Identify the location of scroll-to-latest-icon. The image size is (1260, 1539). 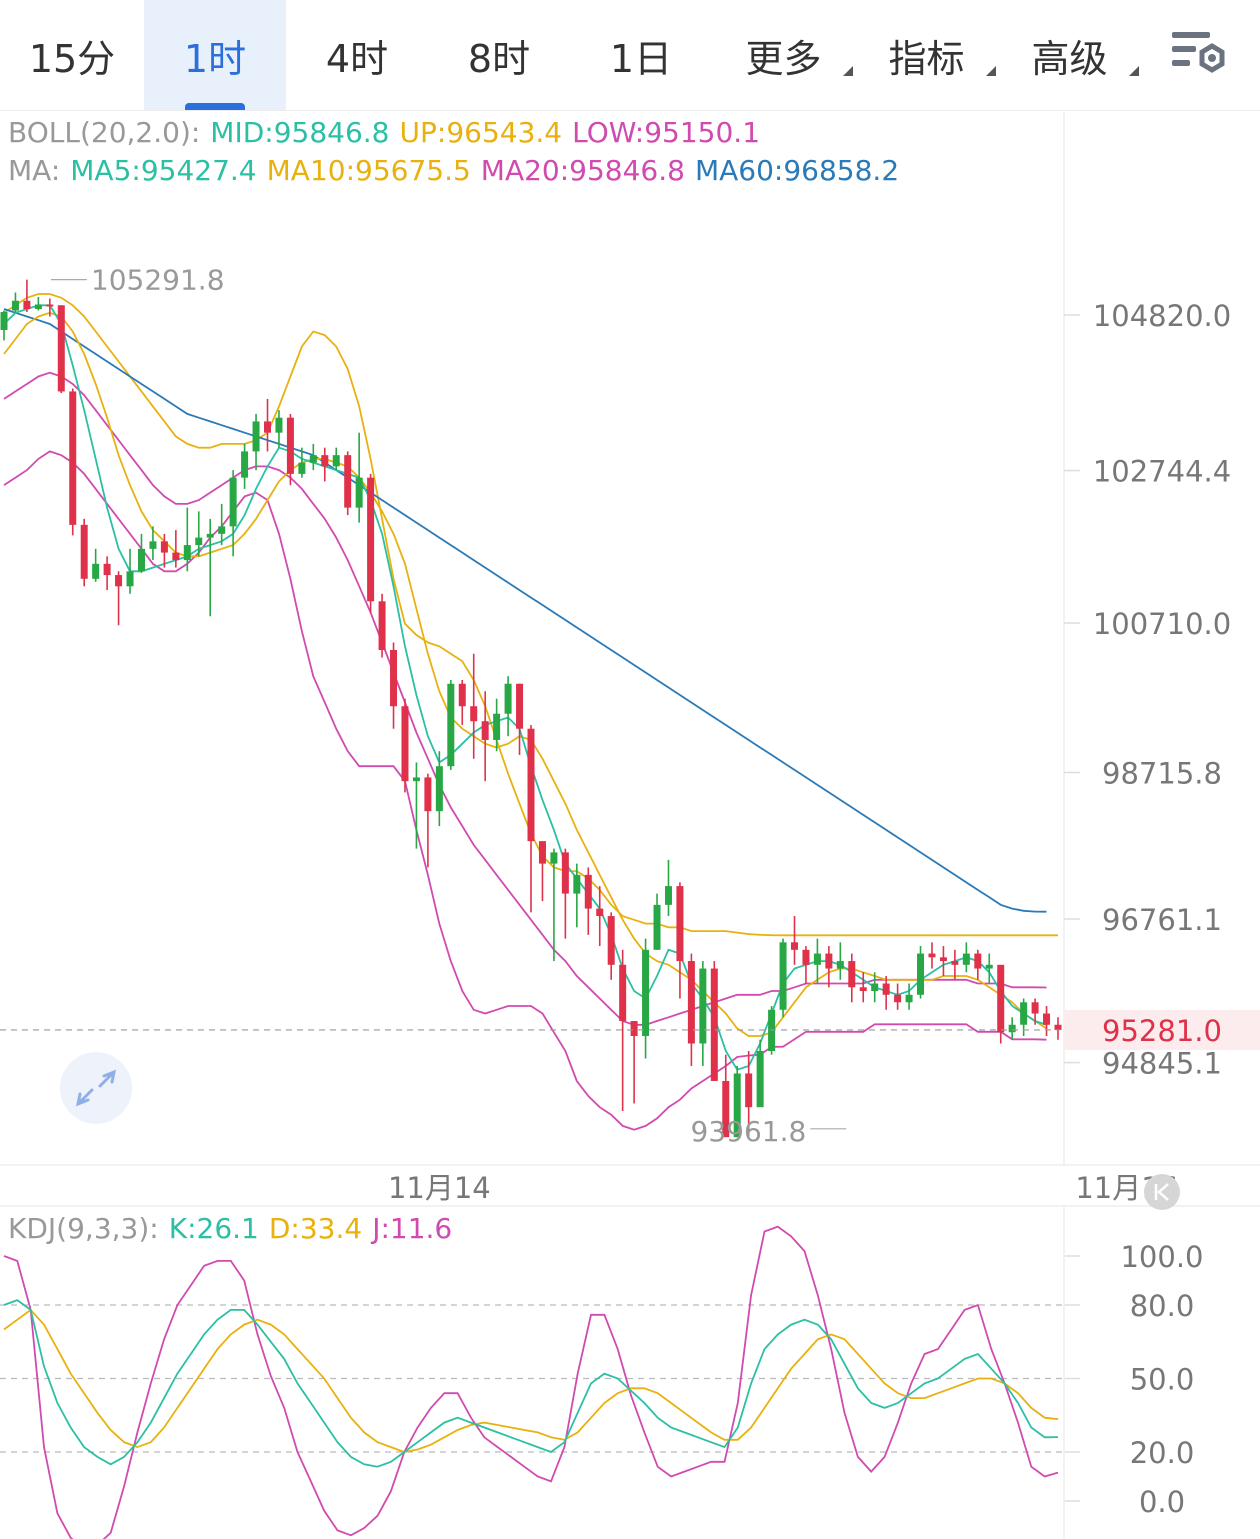
(1161, 1192).